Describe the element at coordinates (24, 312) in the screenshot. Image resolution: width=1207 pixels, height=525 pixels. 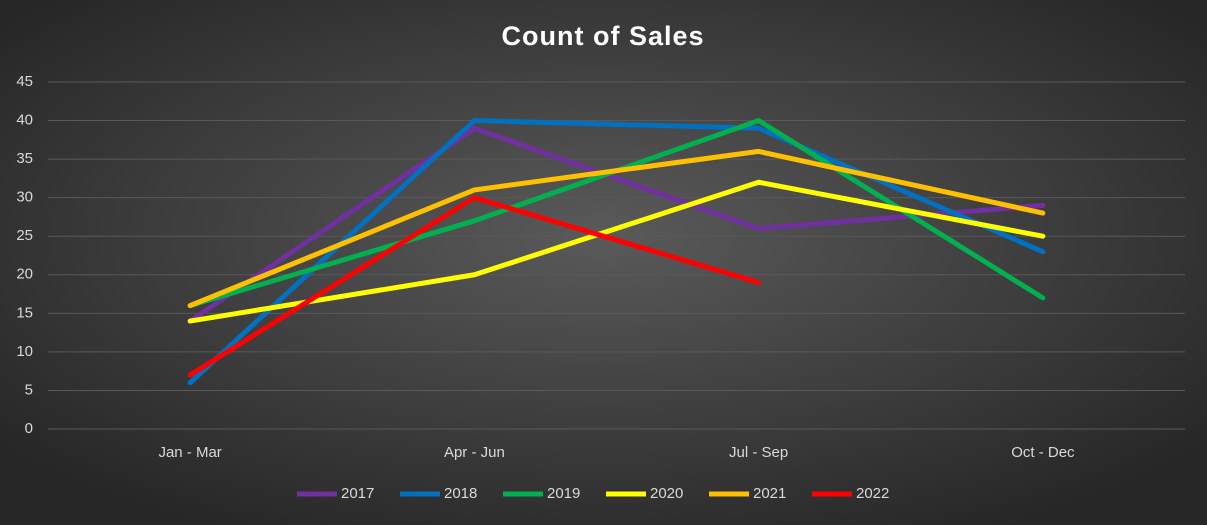
I see `y-tick-label: 15` at that location.